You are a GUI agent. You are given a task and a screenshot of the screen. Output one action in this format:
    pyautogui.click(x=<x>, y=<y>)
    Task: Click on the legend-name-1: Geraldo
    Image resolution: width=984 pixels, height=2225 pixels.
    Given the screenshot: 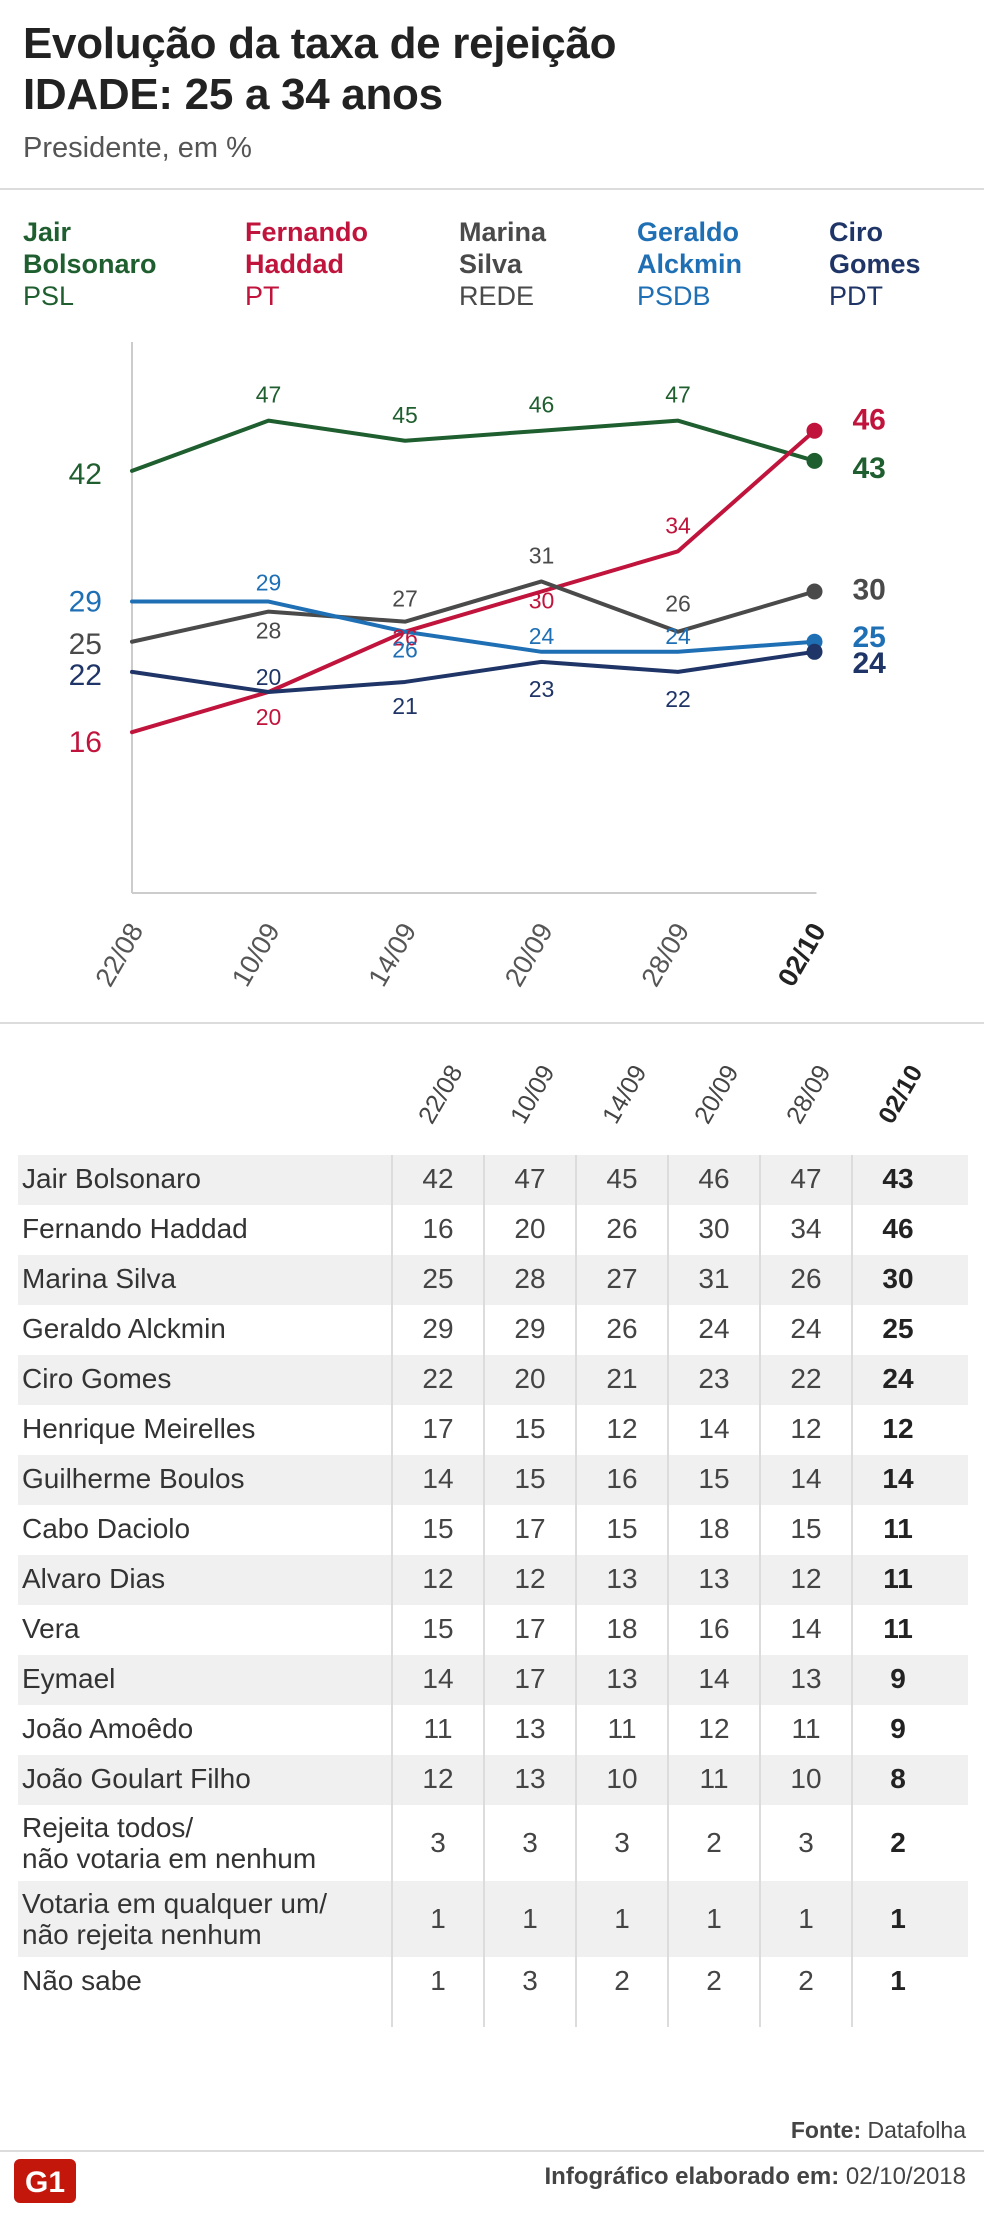 What is the action you would take?
    pyautogui.click(x=688, y=232)
    